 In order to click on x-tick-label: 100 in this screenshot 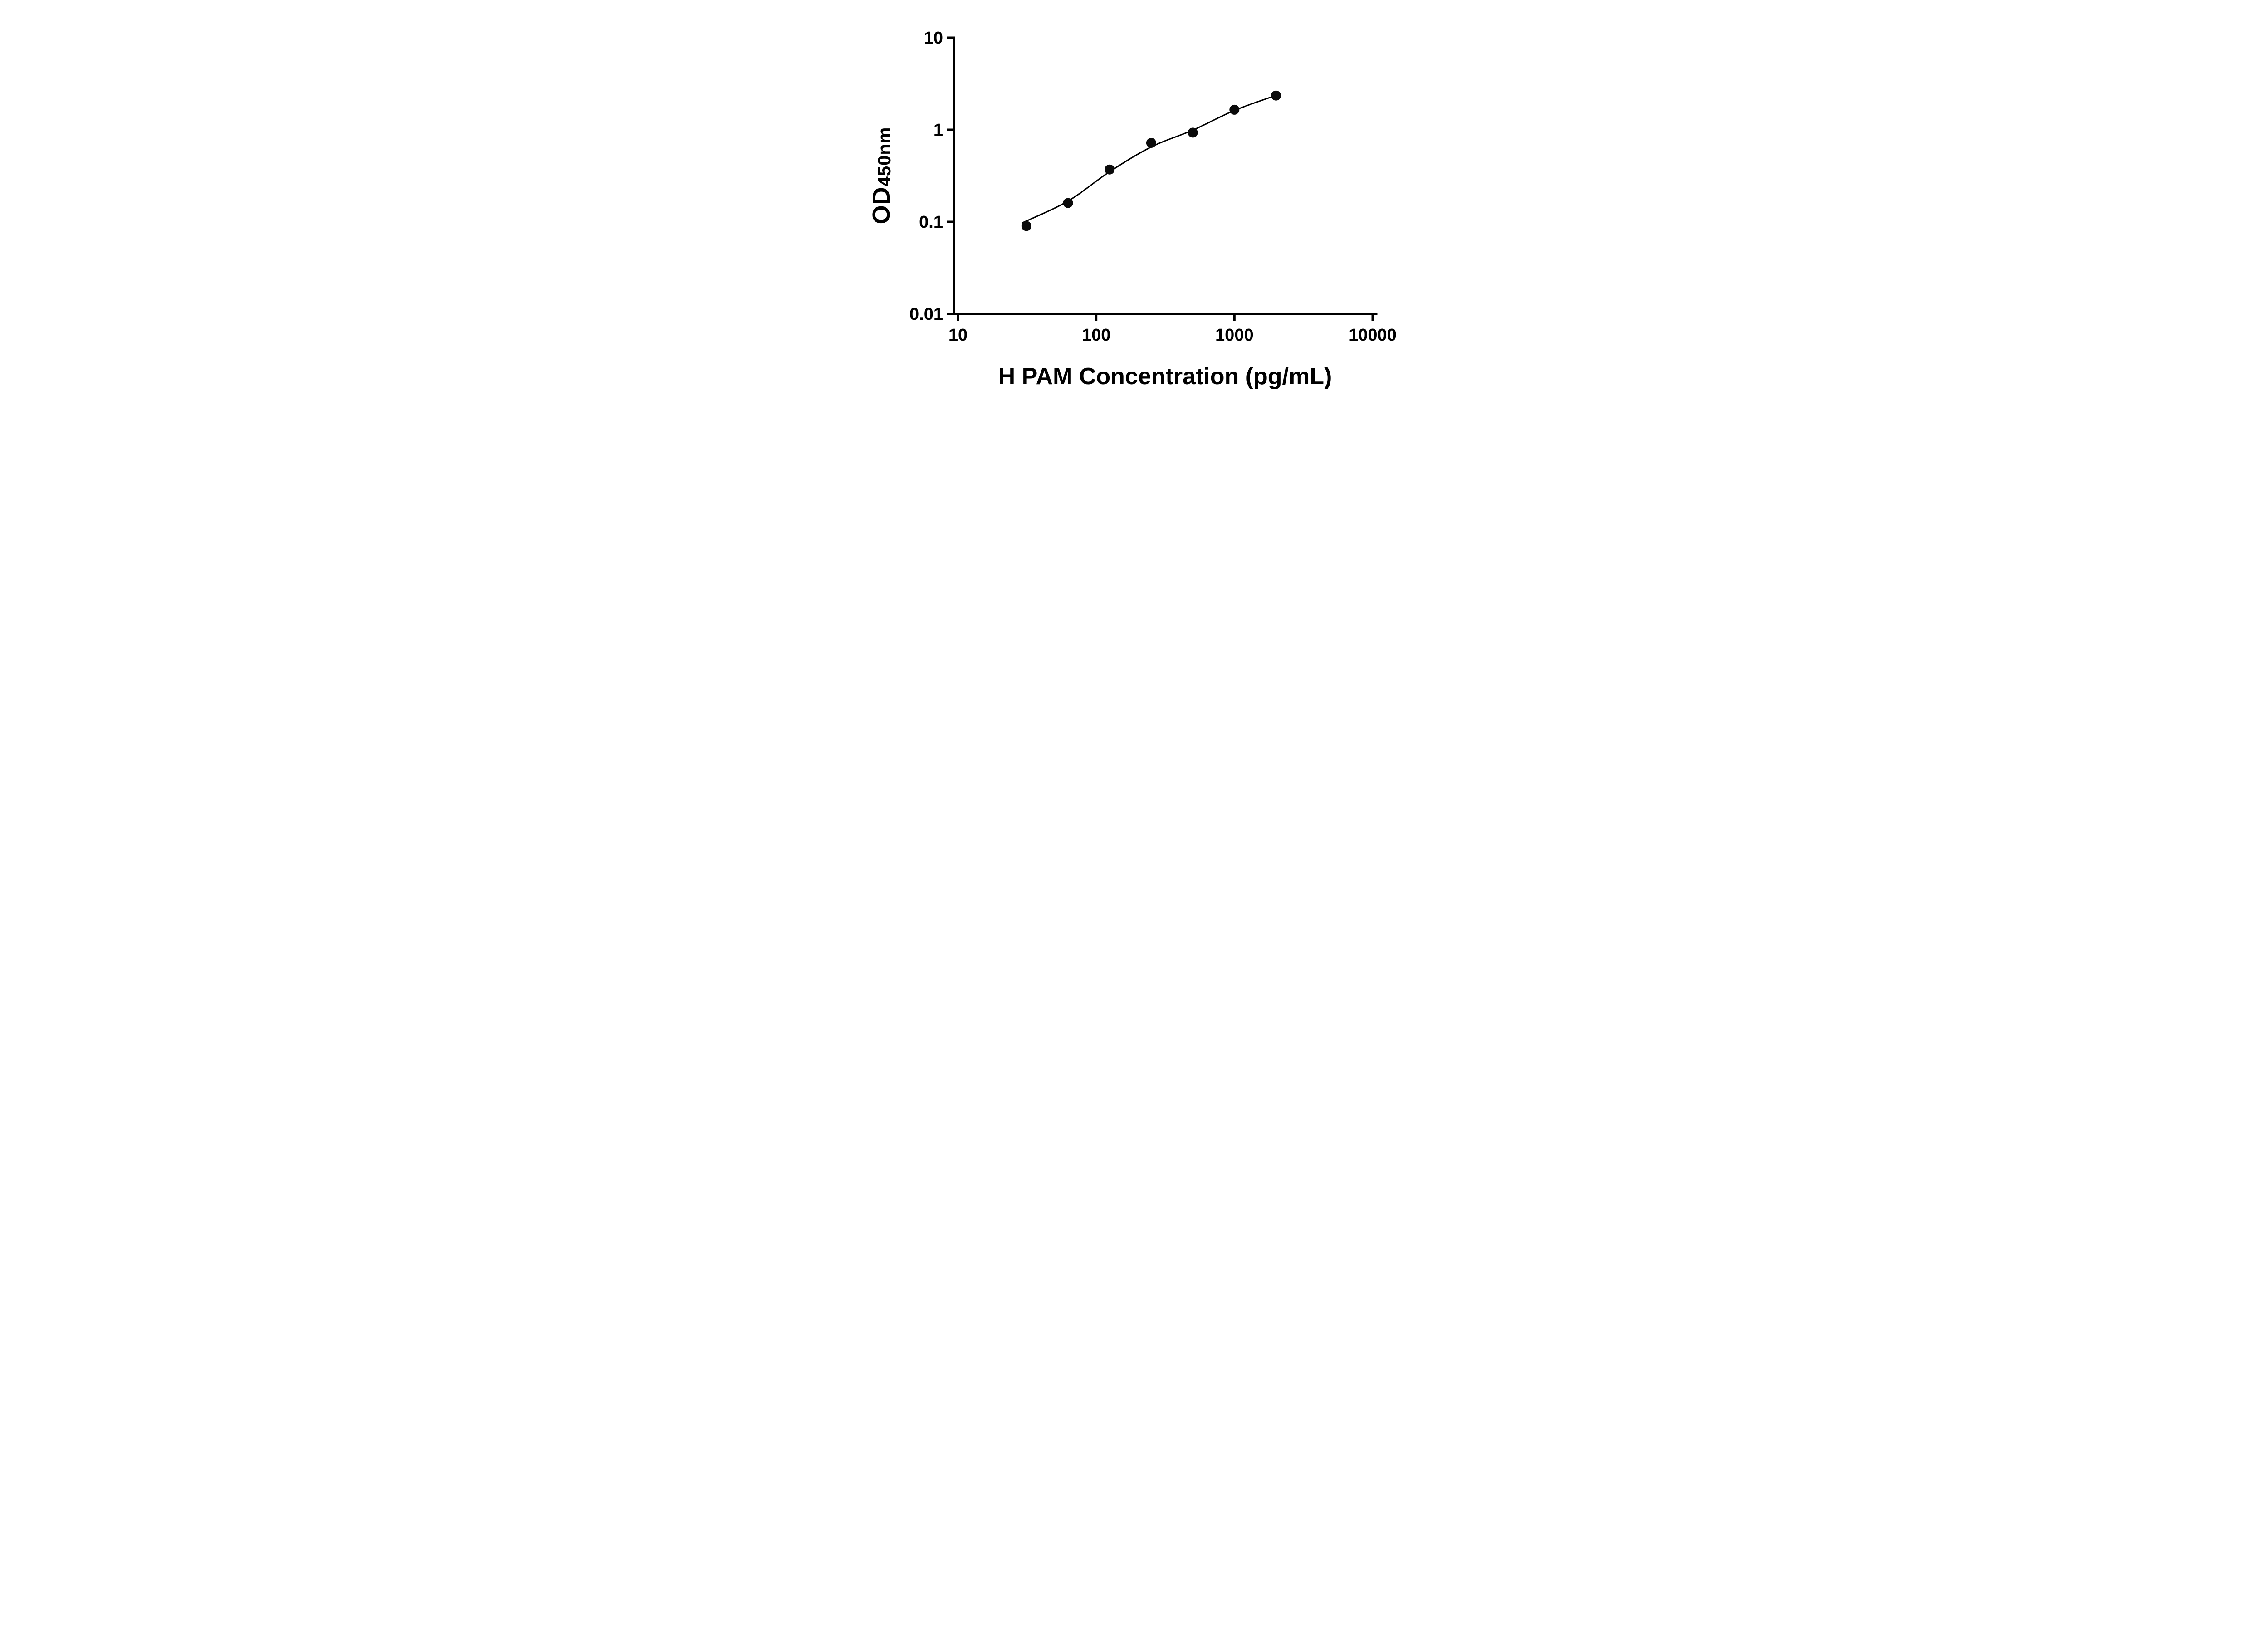, I will do `click(1096, 335)`.